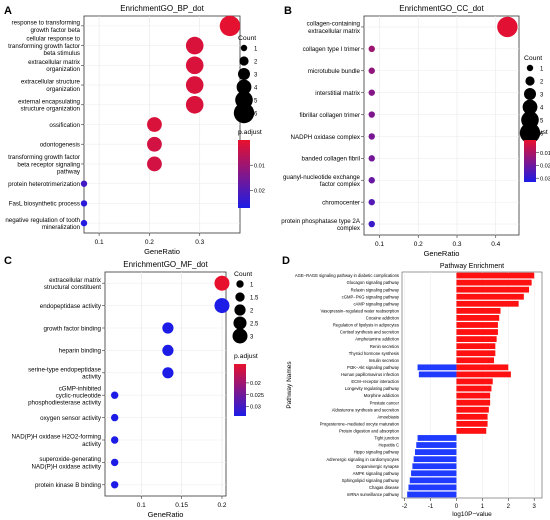  I want to click on category-label: negative regulation of tooth, so click(42, 220).